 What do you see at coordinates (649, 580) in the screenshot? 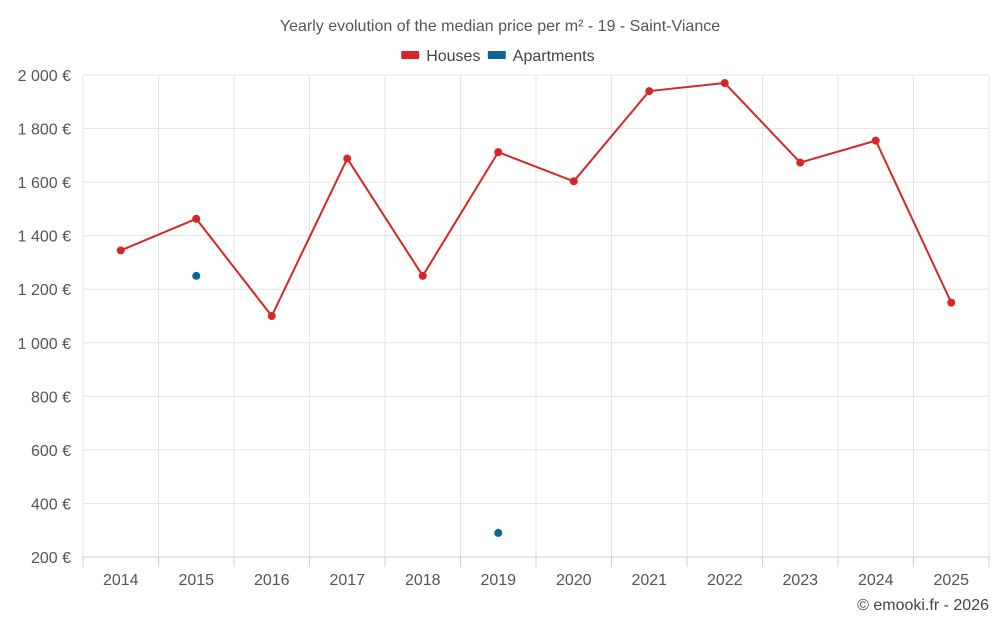
I see `x-tick-label: 2021` at bounding box center [649, 580].